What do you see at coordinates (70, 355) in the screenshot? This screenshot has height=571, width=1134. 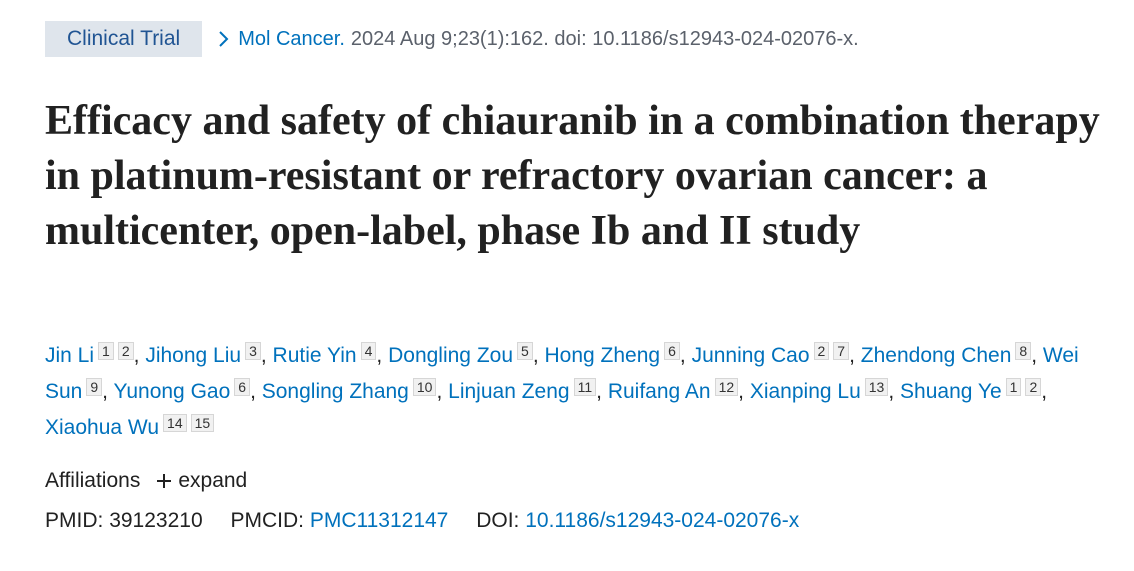 I see `author-name: Jin Li` at bounding box center [70, 355].